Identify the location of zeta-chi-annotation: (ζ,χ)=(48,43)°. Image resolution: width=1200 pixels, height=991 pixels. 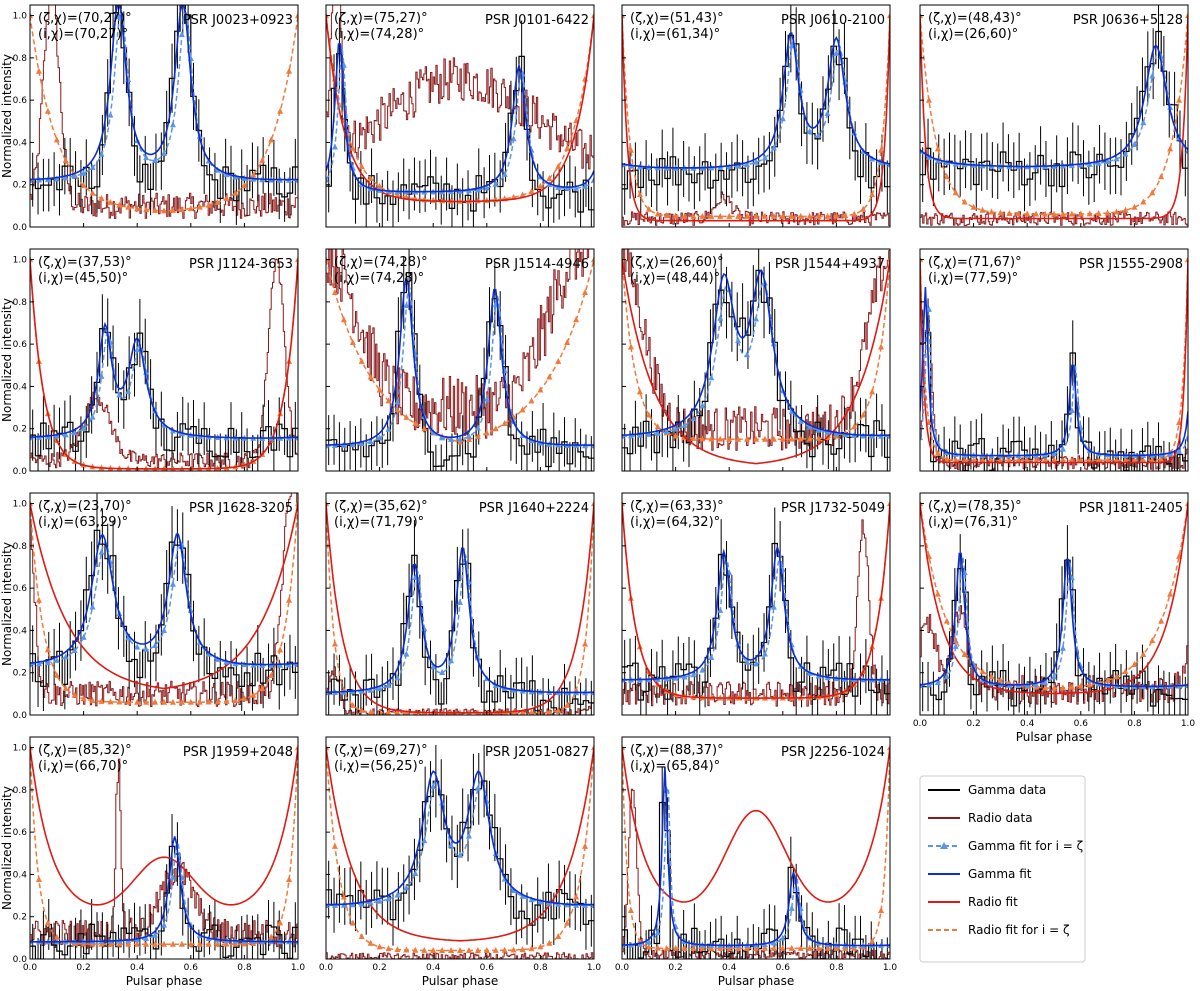
(975, 18).